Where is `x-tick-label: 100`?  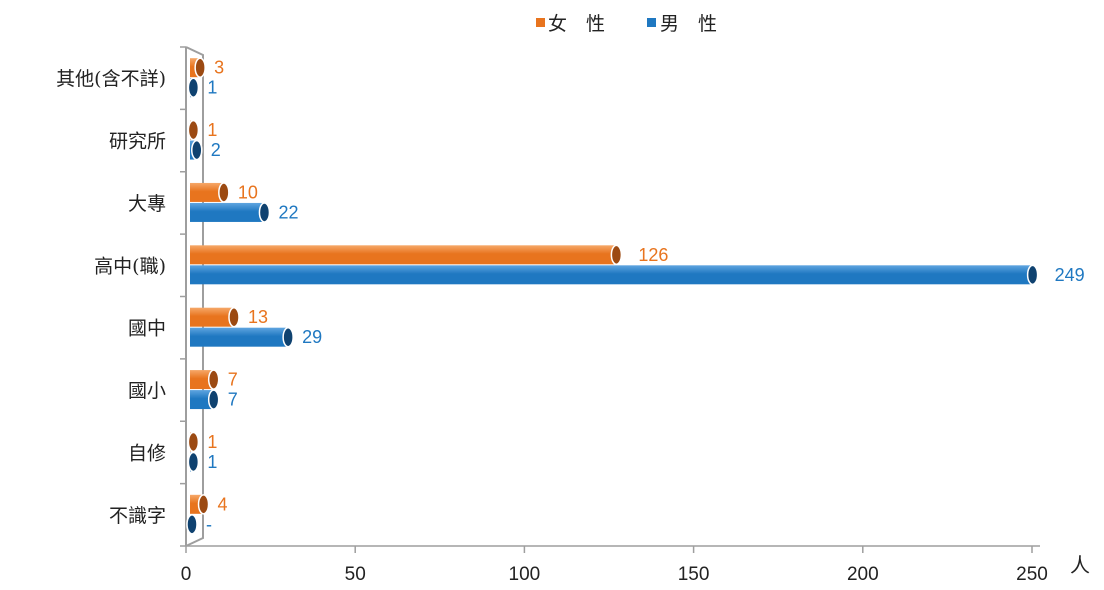 x-tick-label: 100 is located at coordinates (525, 574).